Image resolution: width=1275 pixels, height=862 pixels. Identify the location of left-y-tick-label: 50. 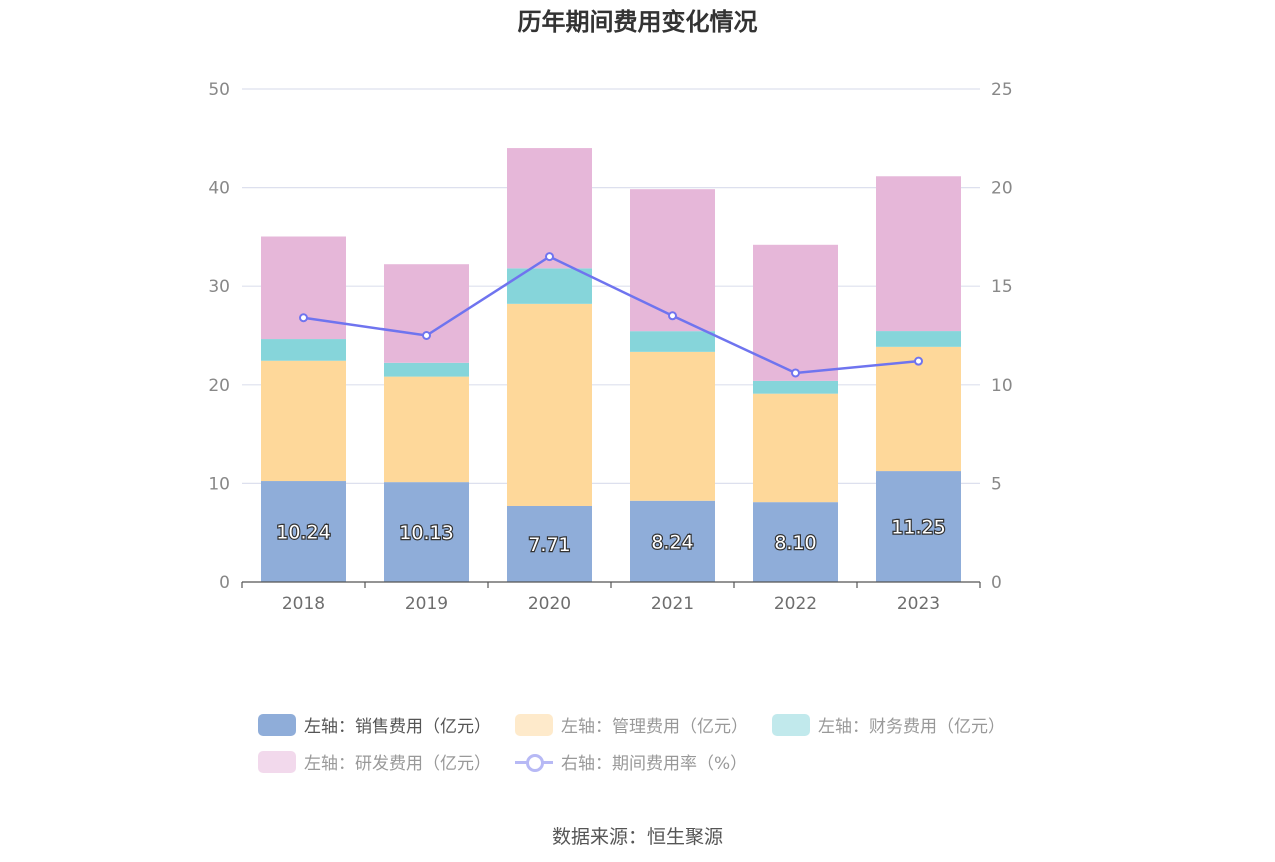
(219, 90).